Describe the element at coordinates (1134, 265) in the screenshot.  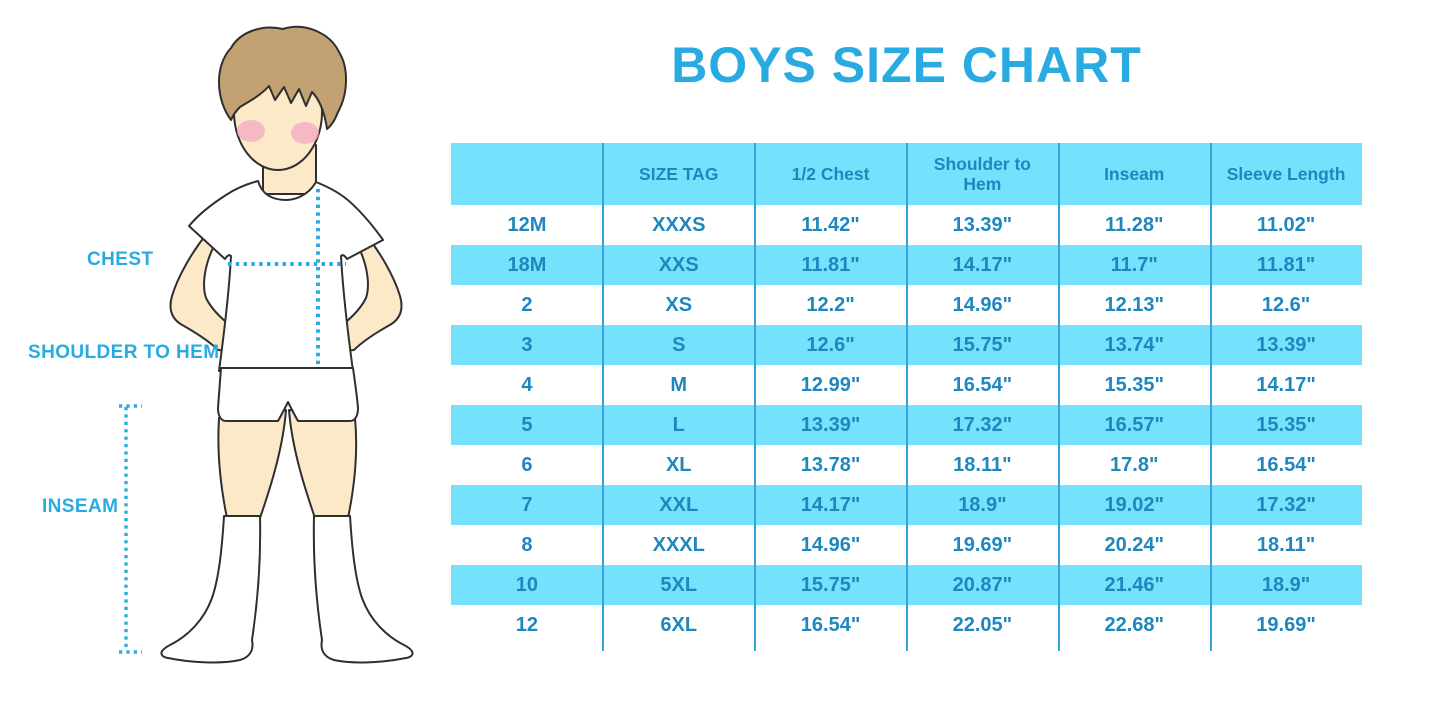
I see `table-cell: 11.7"` at that location.